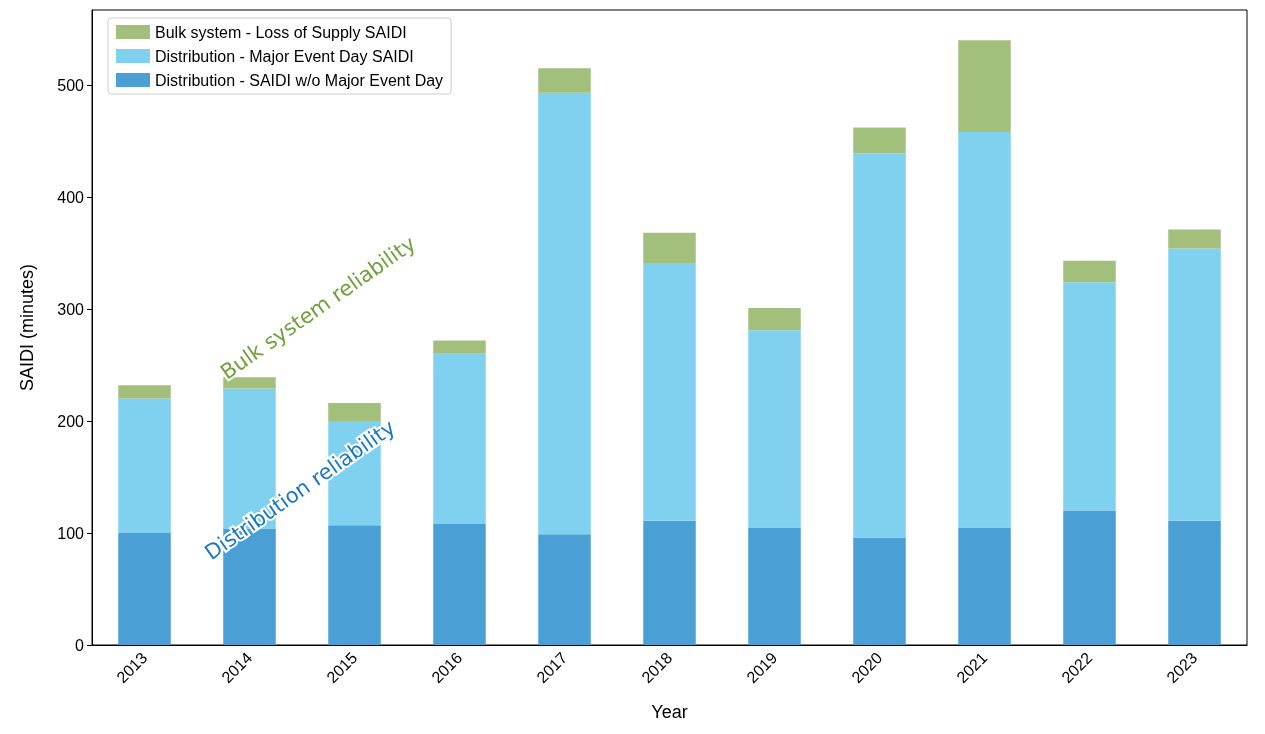 This screenshot has width=1265, height=734. What do you see at coordinates (71, 421) in the screenshot?
I see `y-tick-label: 200` at bounding box center [71, 421].